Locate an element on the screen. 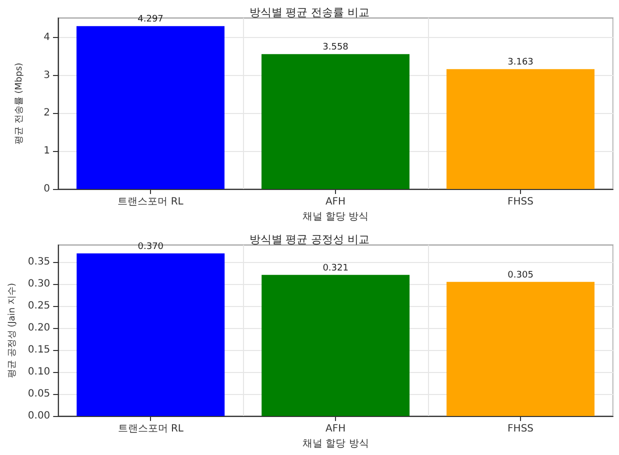  y-tick-label: 0.20 is located at coordinates (39, 328).